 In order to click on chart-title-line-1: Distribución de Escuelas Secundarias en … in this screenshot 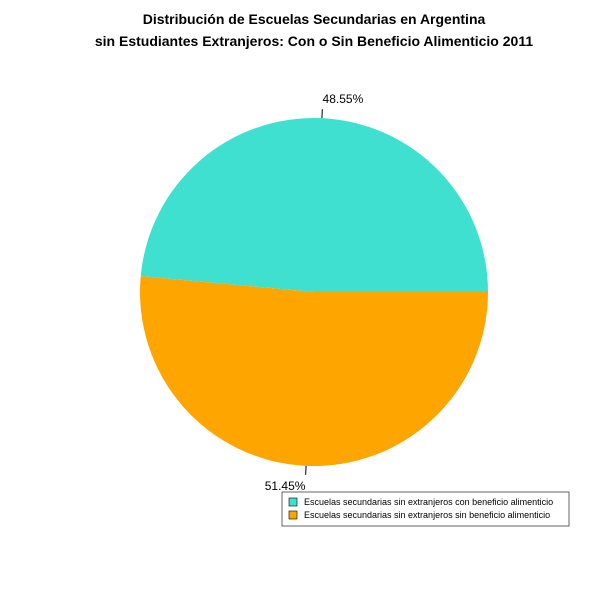, I will do `click(314, 19)`.